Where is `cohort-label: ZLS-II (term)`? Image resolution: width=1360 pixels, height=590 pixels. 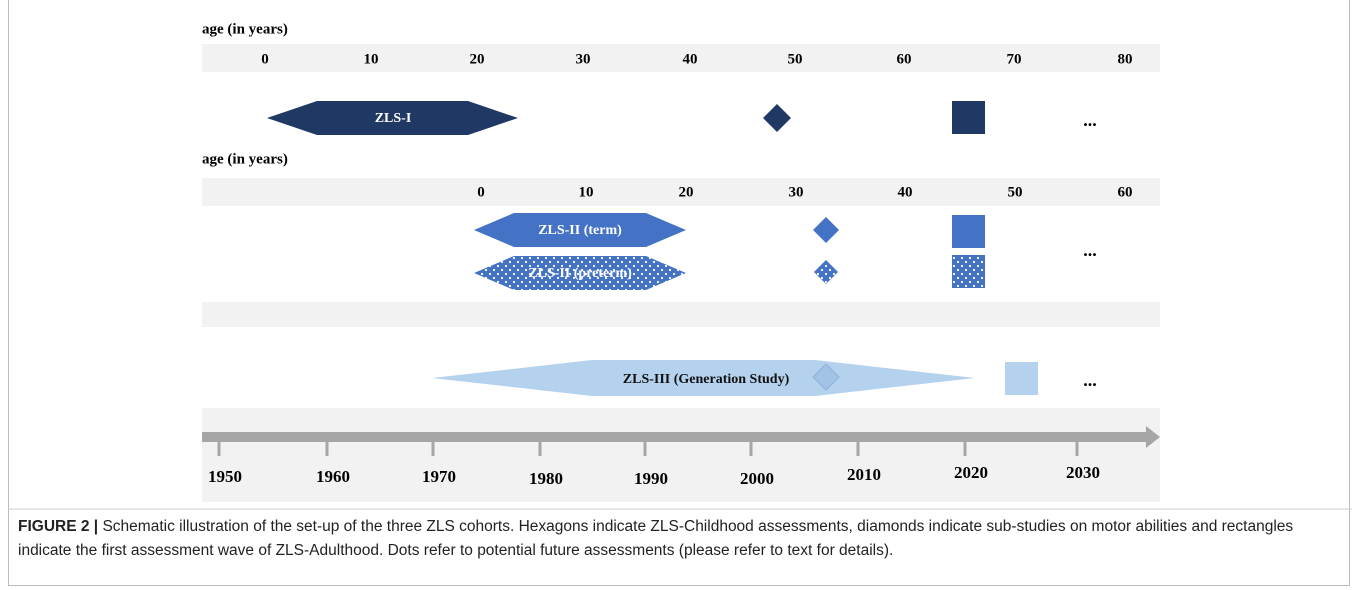
cohort-label: ZLS-II (term) is located at coordinates (580, 230).